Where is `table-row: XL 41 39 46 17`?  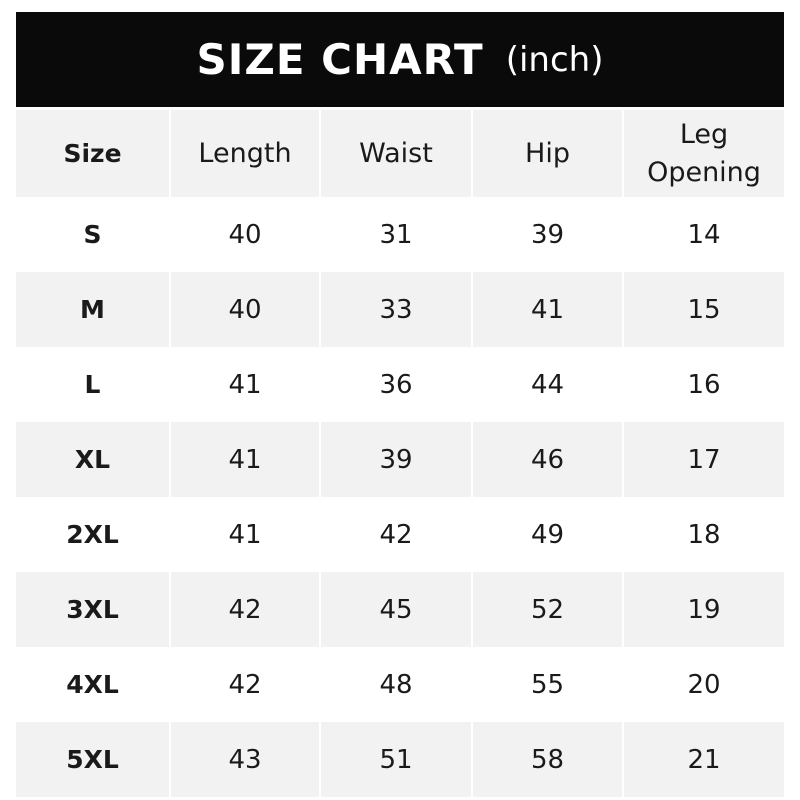 table-row: XL 41 39 46 17 is located at coordinates (400, 459).